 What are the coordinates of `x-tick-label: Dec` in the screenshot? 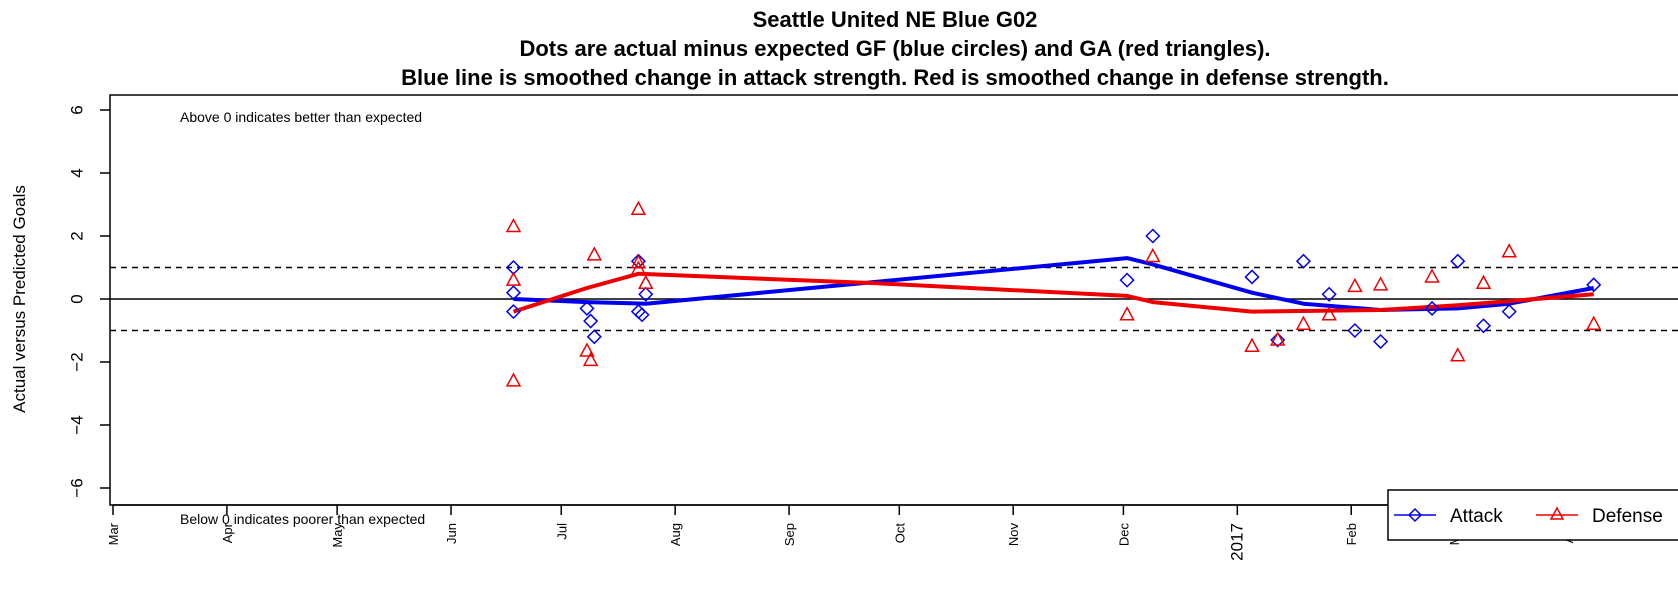 It's located at (1123, 535).